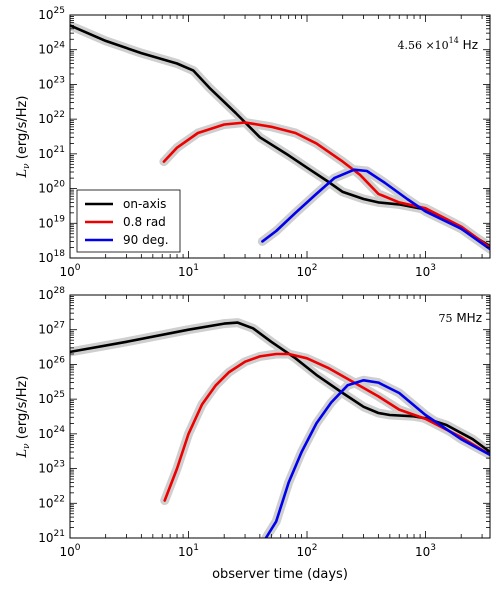  What do you see at coordinates (437, 44) in the screenshot?
I see `frequency-annotation: 4.56 ×1014 Hz` at bounding box center [437, 44].